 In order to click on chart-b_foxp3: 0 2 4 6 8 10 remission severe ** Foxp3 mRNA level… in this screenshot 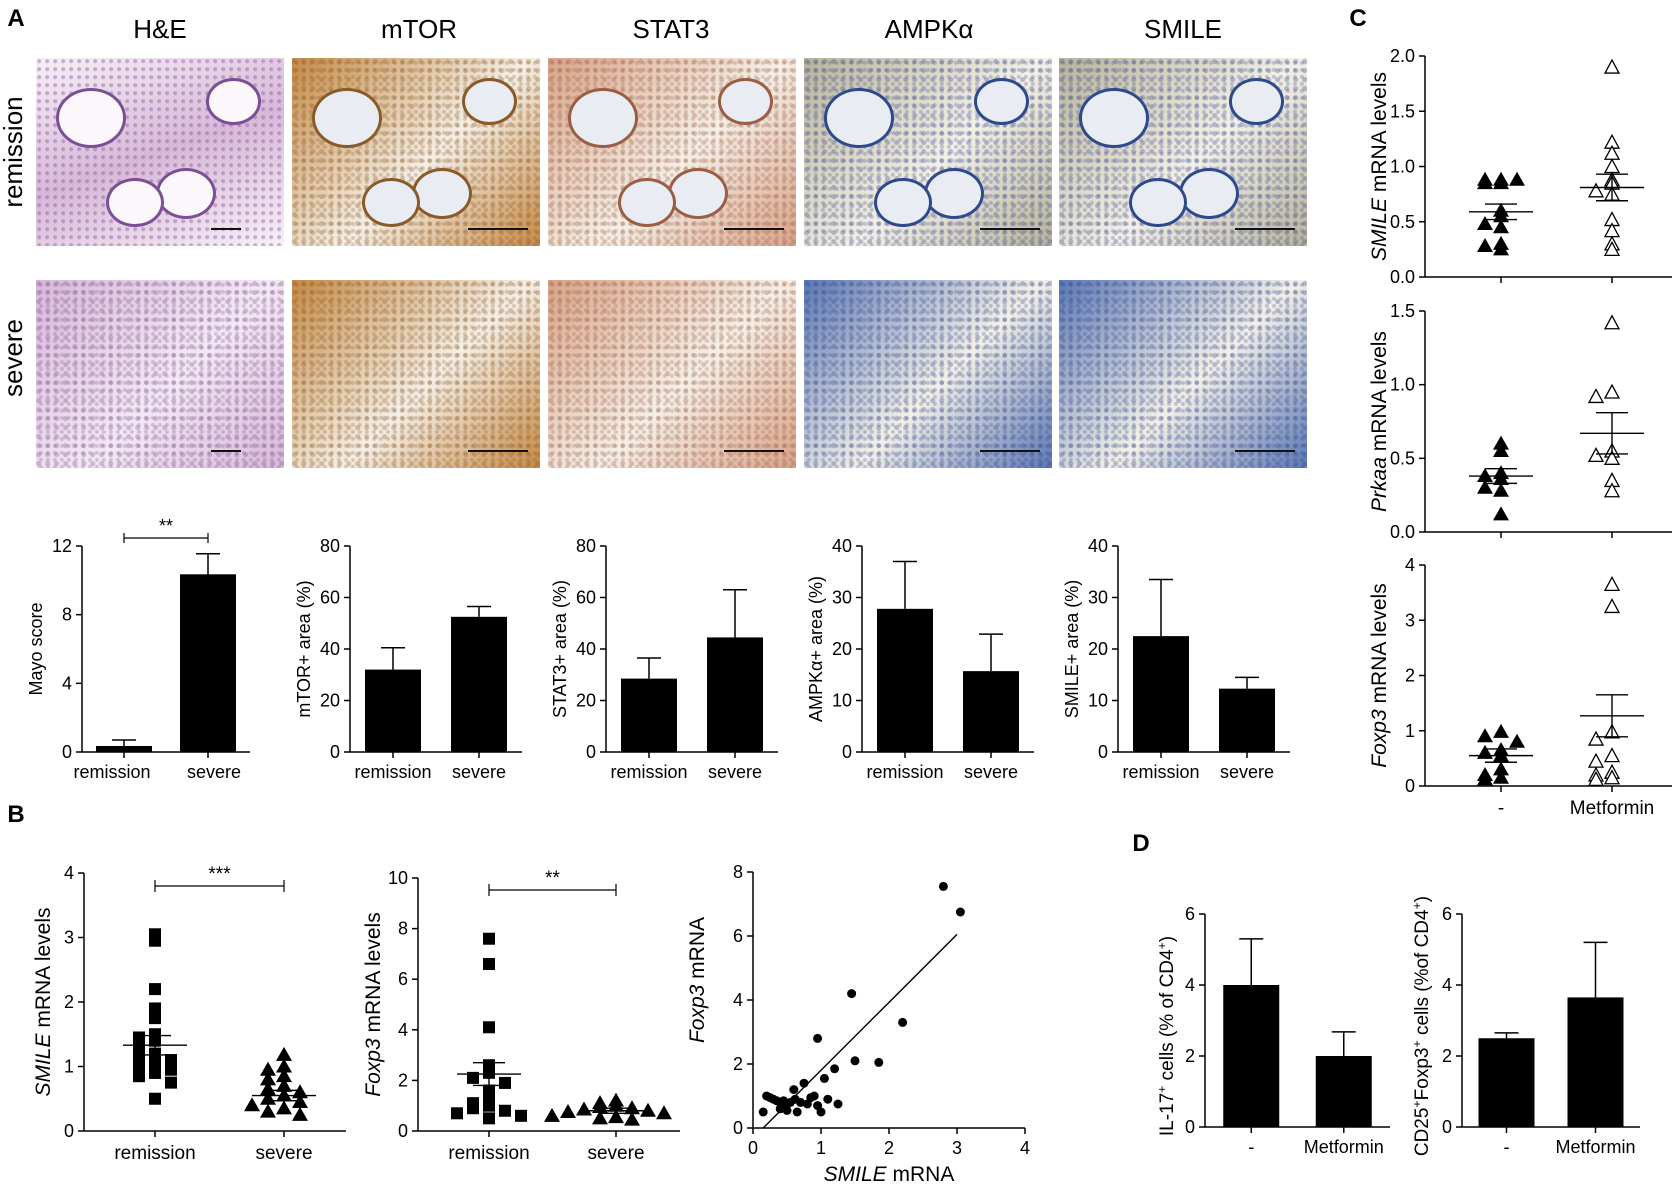, I will do `click(521, 1016)`.